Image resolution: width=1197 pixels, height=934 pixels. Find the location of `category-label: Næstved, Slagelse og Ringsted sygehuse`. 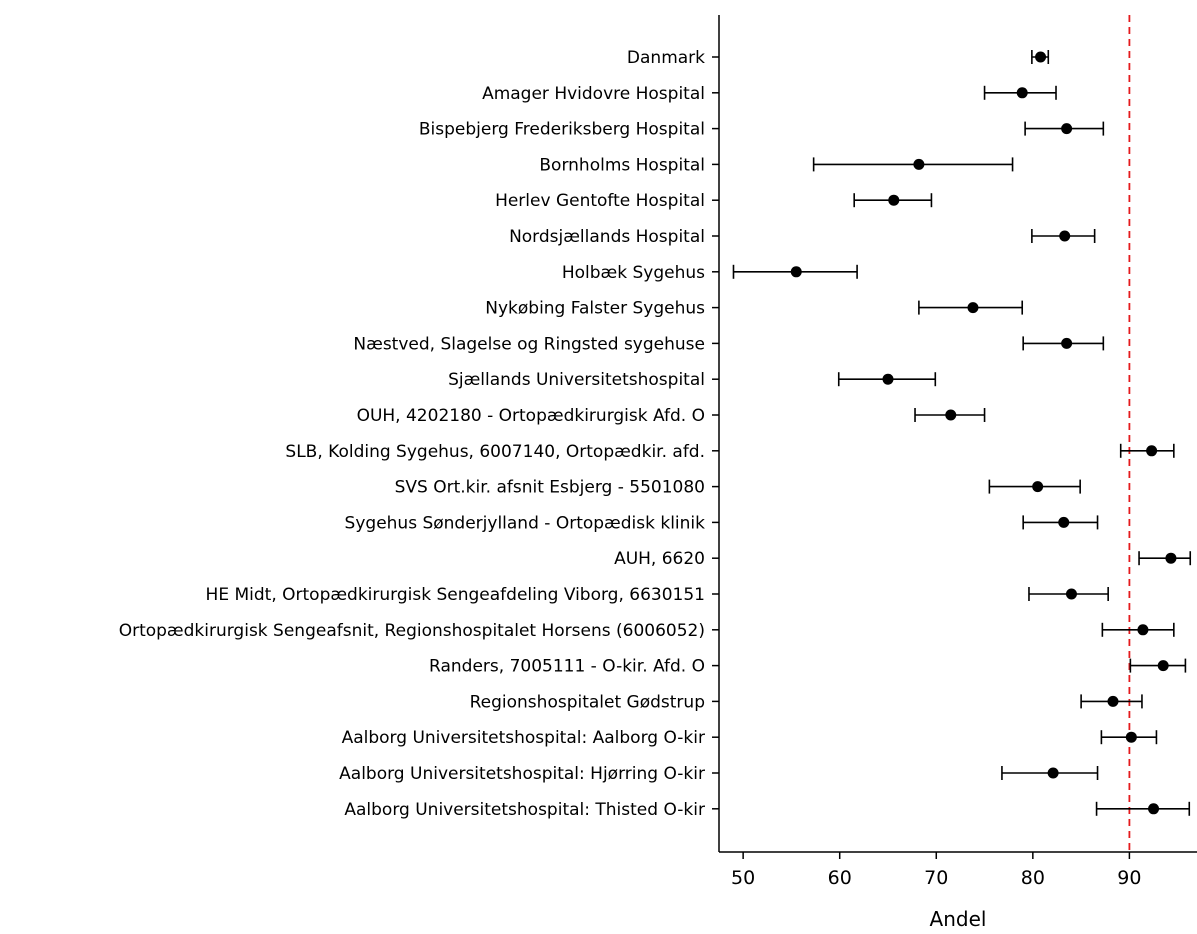

category-label: Næstved, Slagelse og Ringsted sygehuse is located at coordinates (529, 344).